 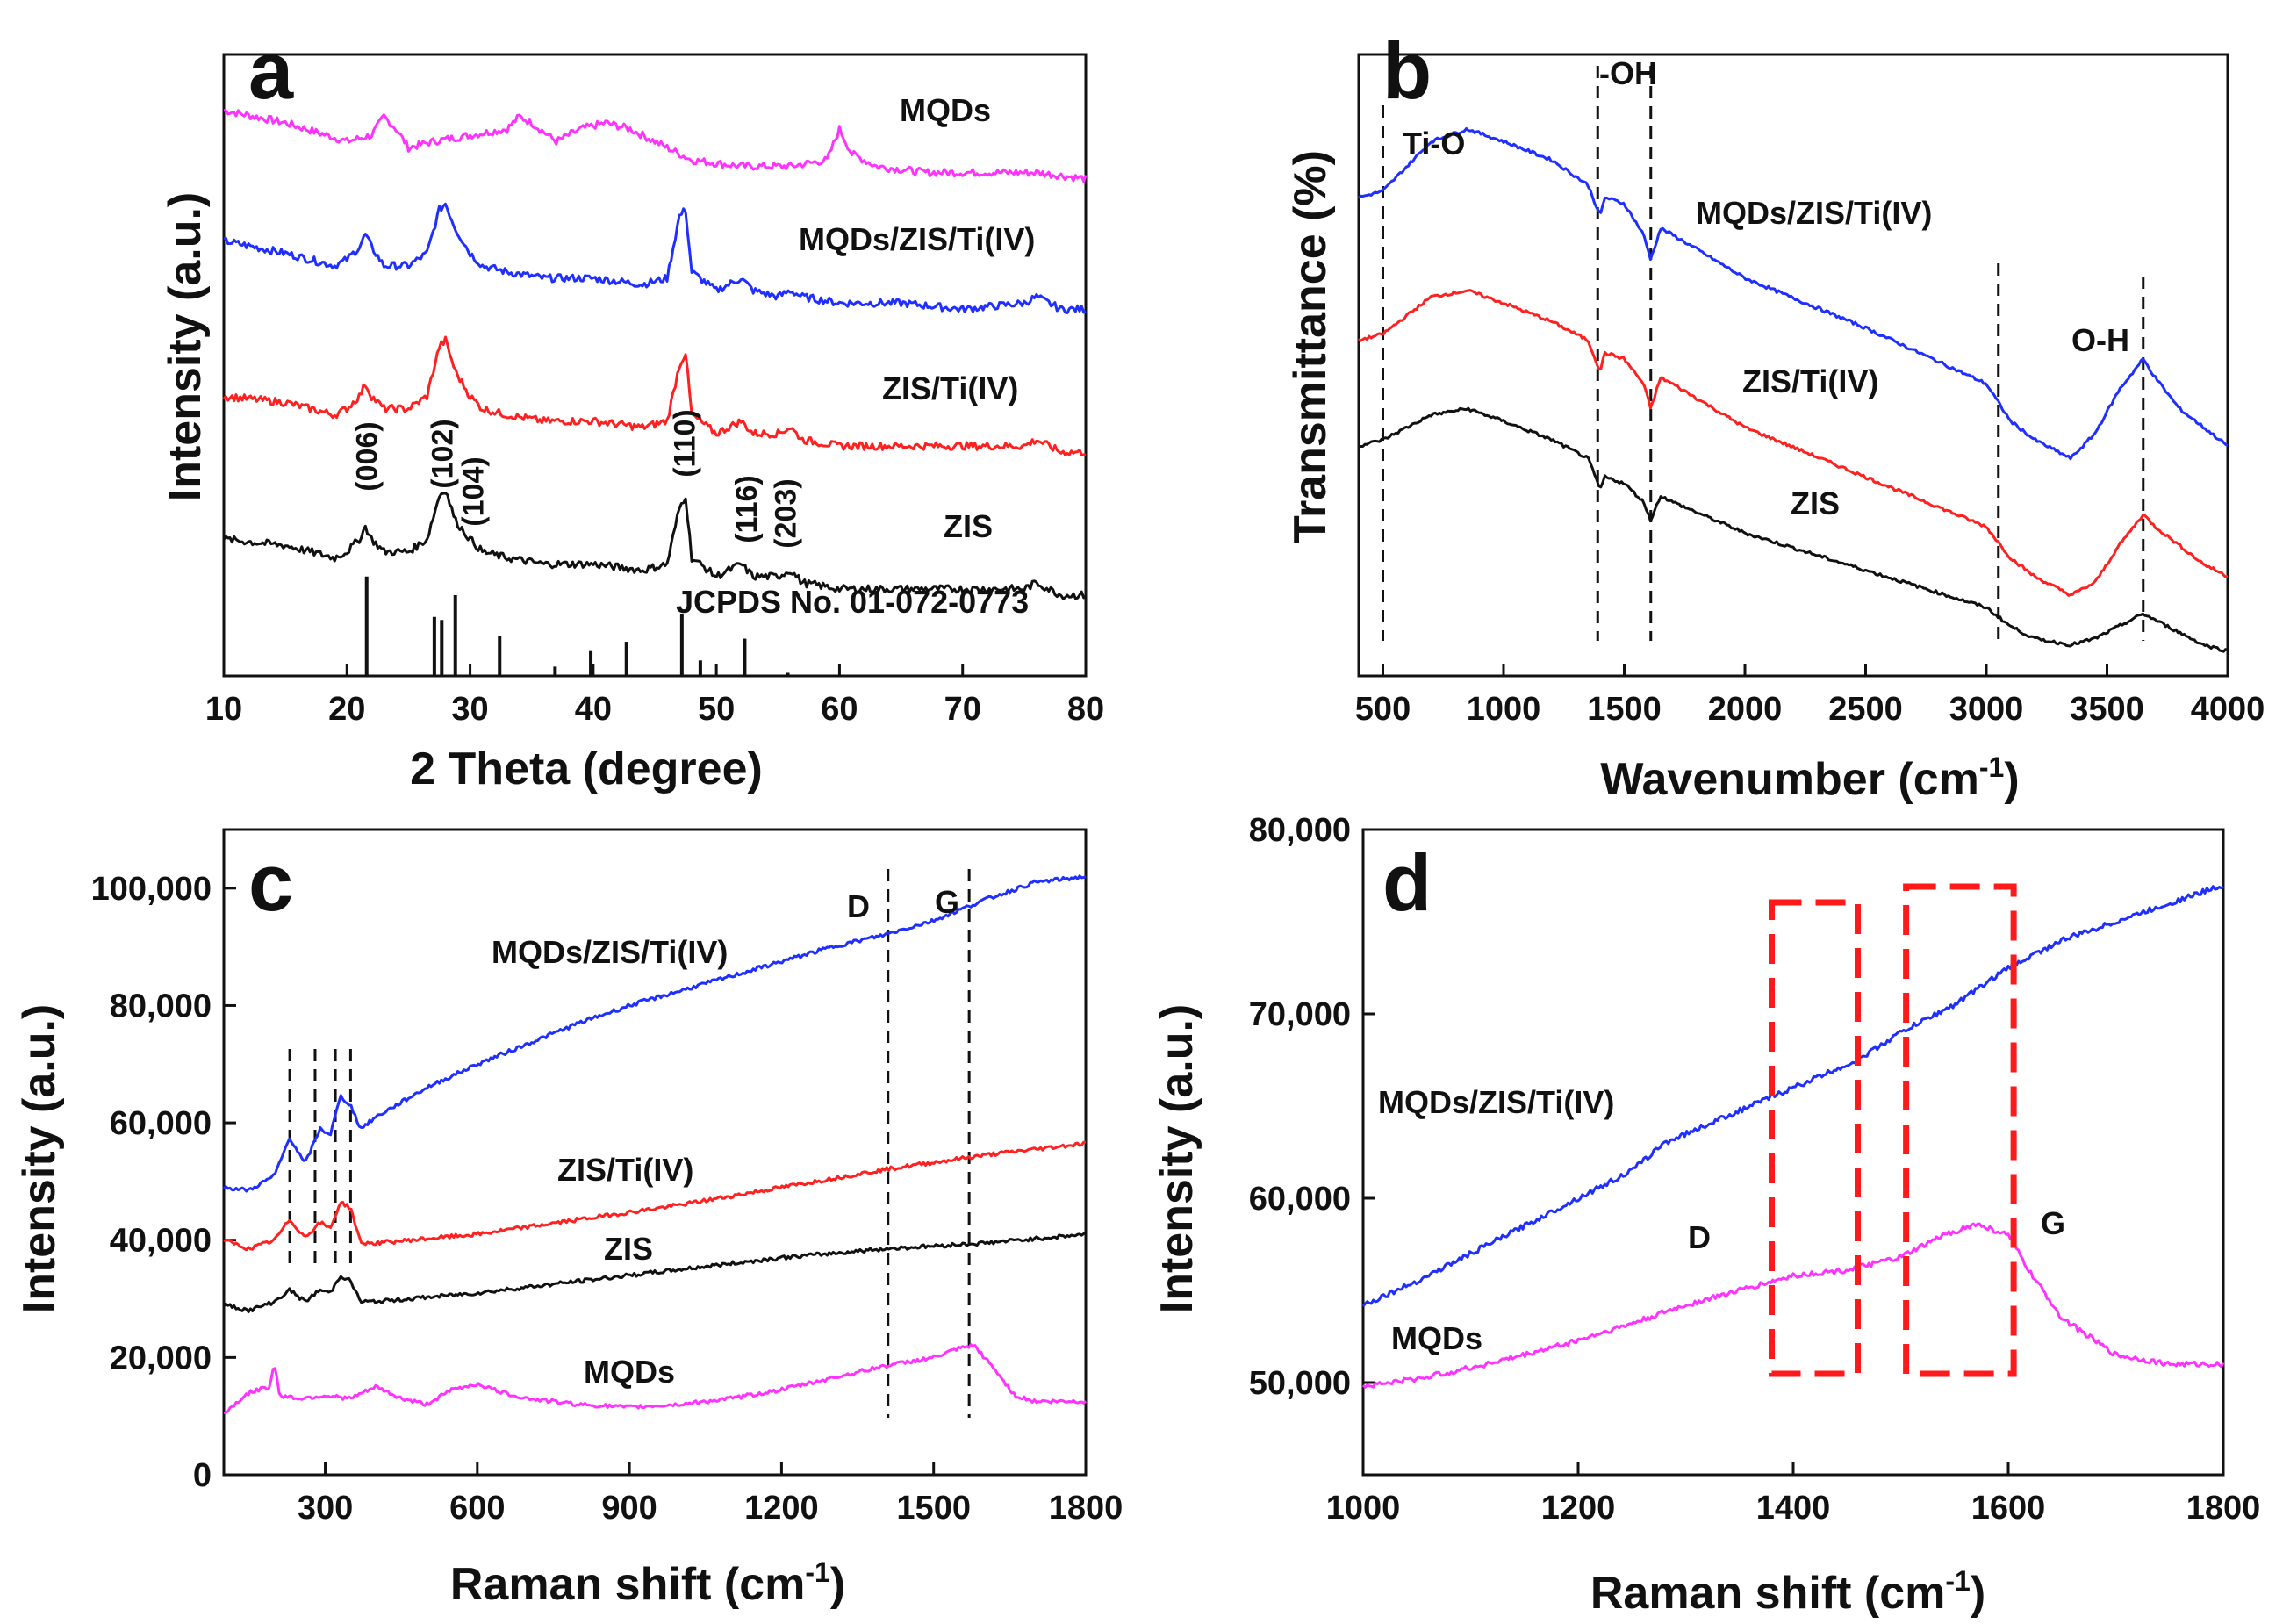 I want to click on y-tick-label: 50,000, so click(x=1300, y=1383).